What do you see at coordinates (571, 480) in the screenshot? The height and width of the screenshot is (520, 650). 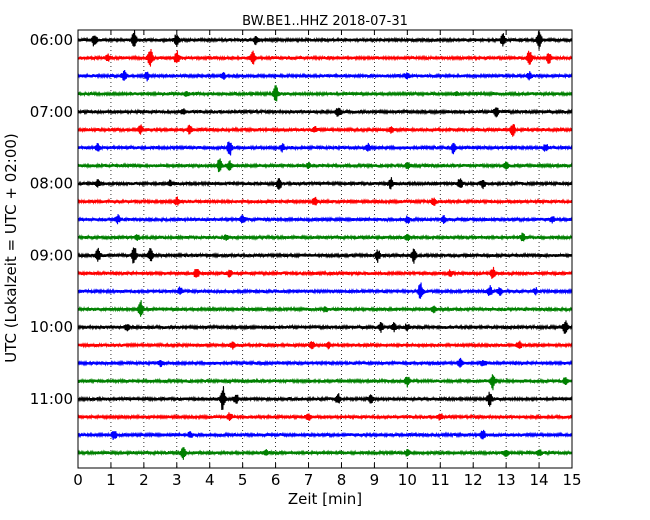 I see `x-tick-label: 15` at bounding box center [571, 480].